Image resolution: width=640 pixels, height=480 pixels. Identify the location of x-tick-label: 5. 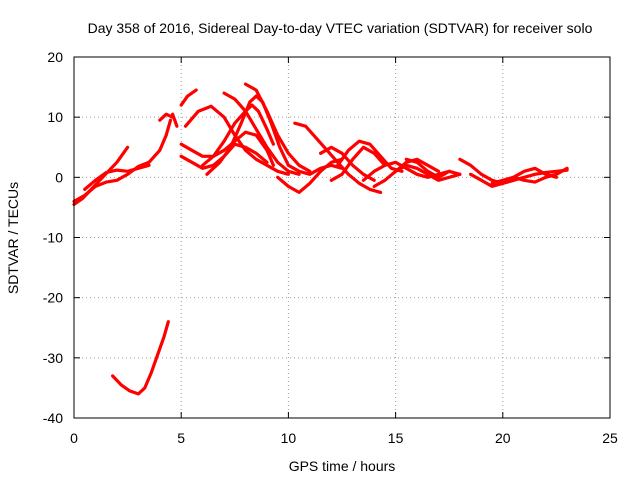
(181, 438).